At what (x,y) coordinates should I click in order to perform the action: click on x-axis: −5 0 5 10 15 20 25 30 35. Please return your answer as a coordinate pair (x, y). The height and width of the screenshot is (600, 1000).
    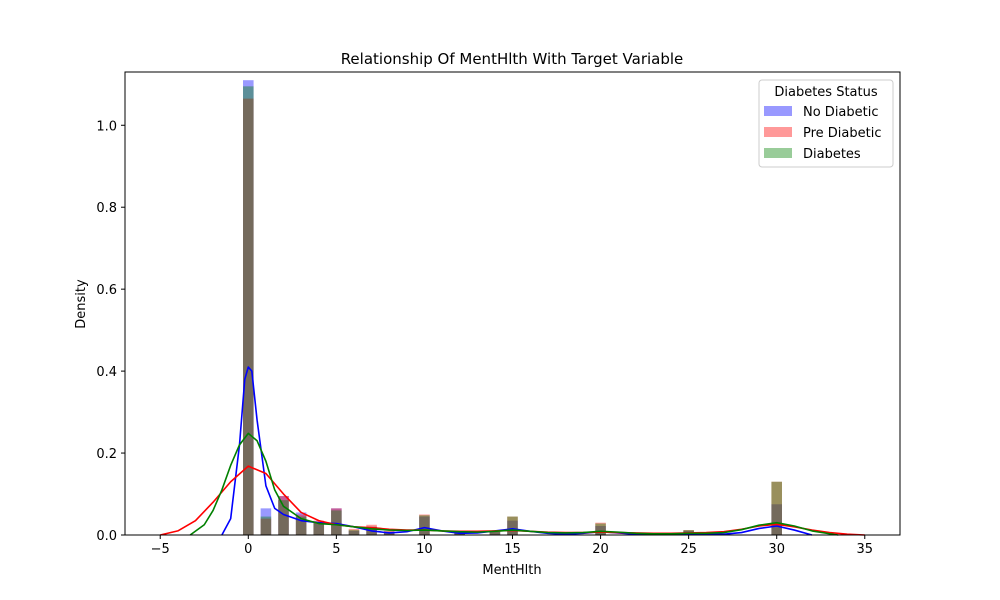
    Looking at the image, I should click on (512, 546).